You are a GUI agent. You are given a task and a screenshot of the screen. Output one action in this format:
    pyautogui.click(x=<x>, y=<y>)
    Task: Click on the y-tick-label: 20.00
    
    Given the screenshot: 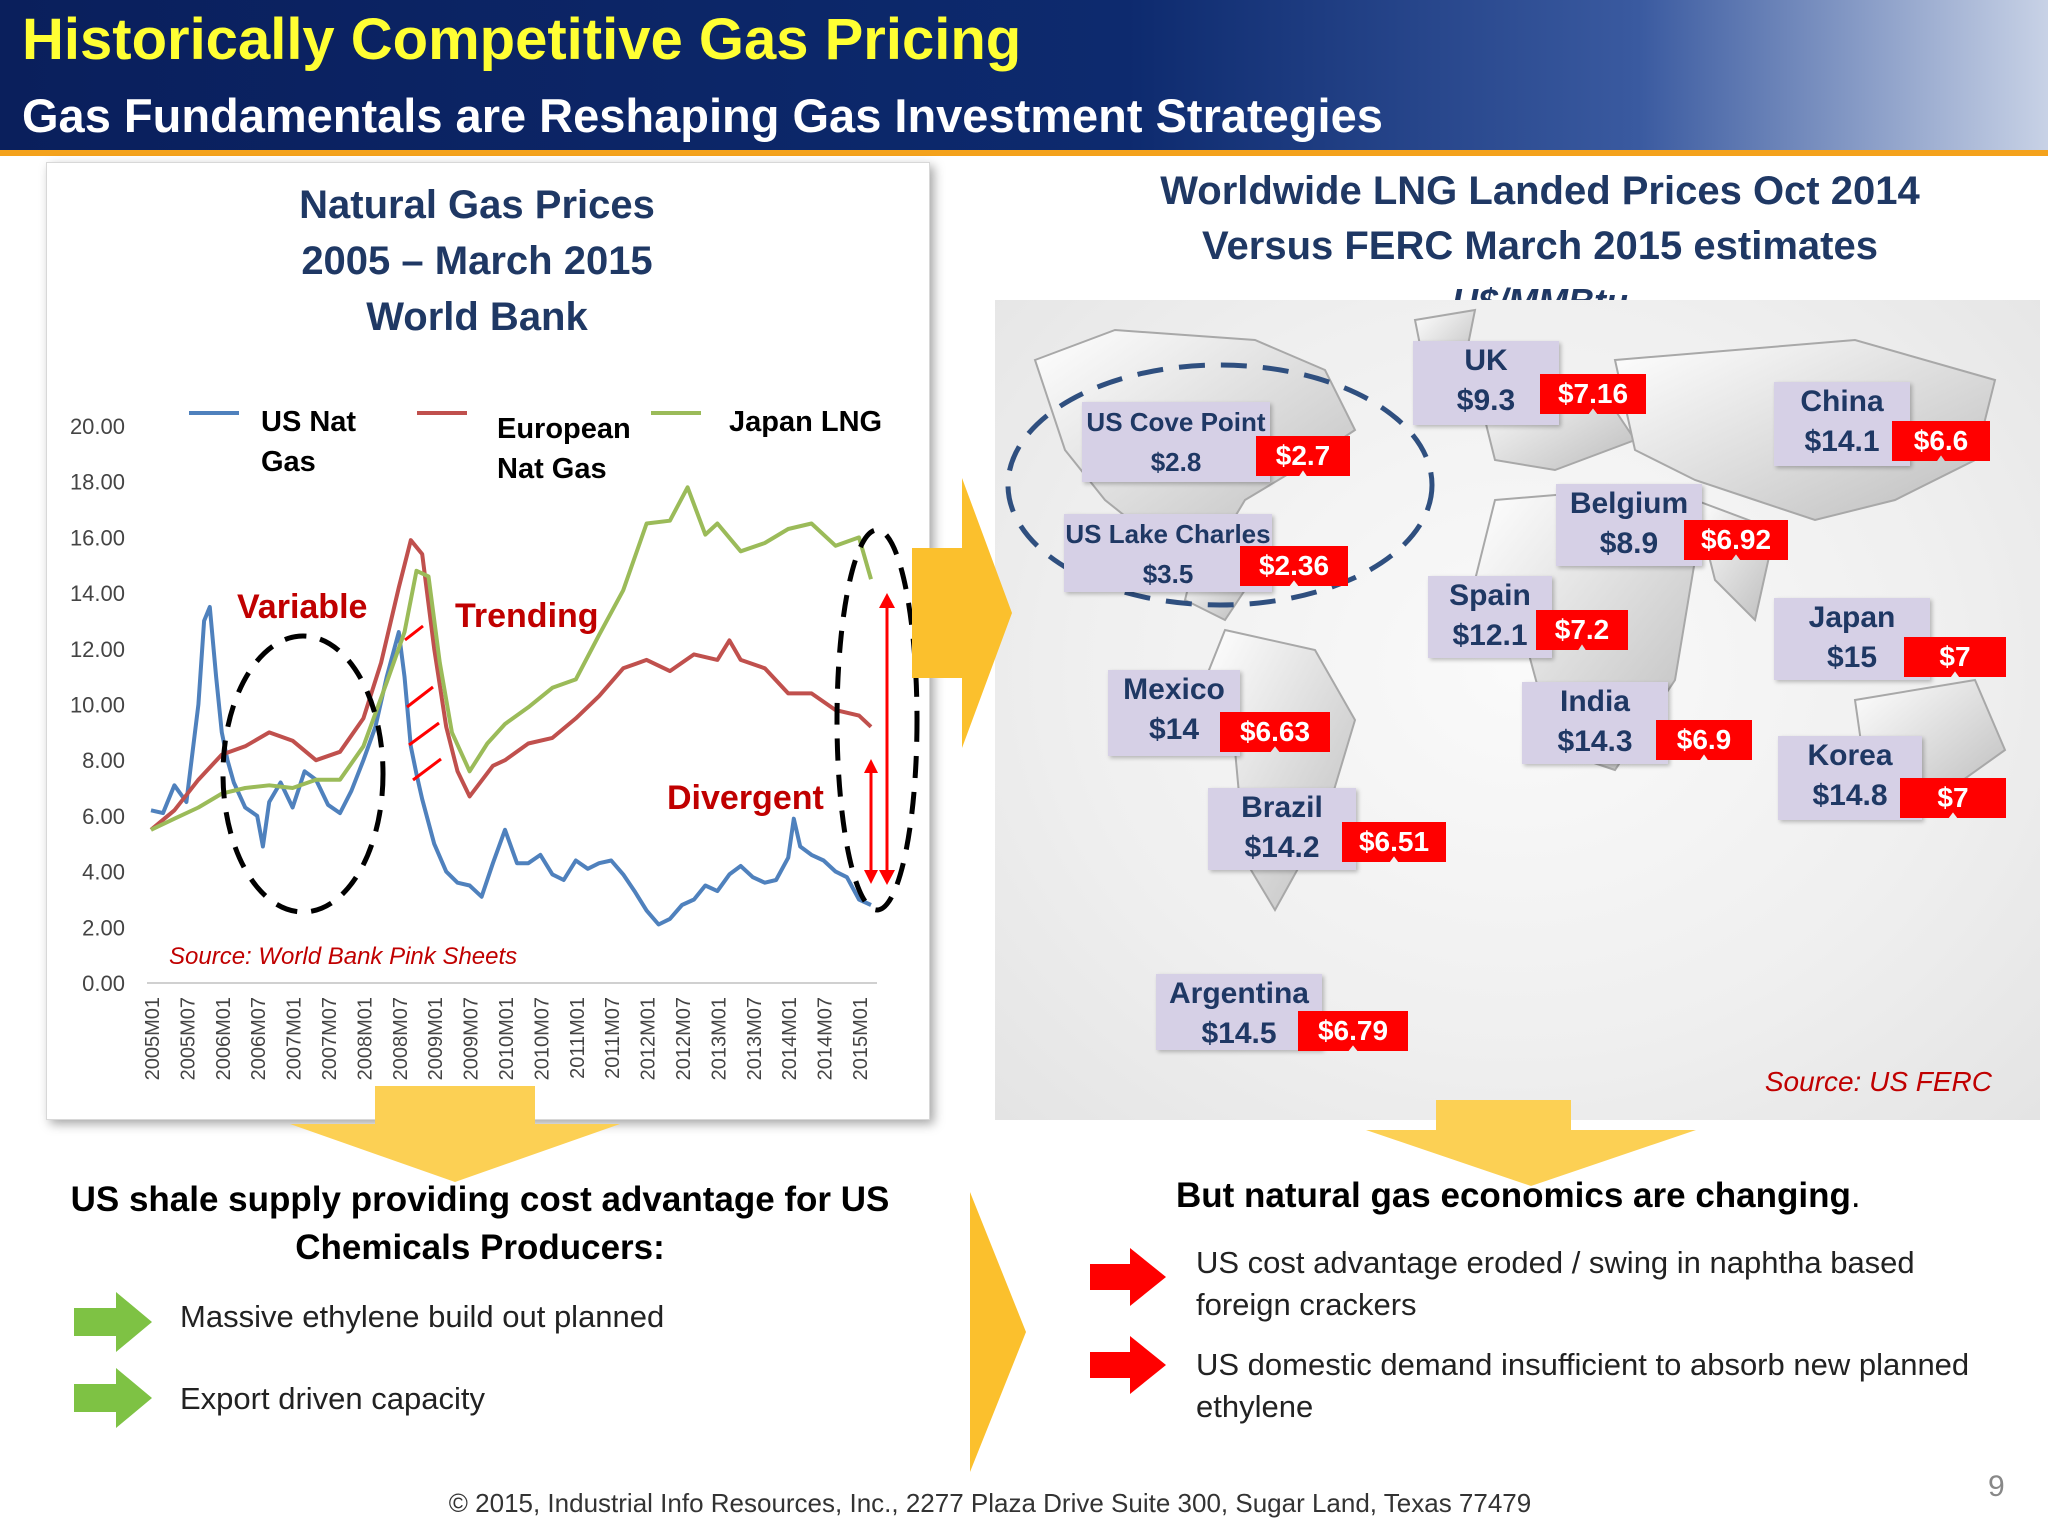 What is the action you would take?
    pyautogui.click(x=97, y=426)
    